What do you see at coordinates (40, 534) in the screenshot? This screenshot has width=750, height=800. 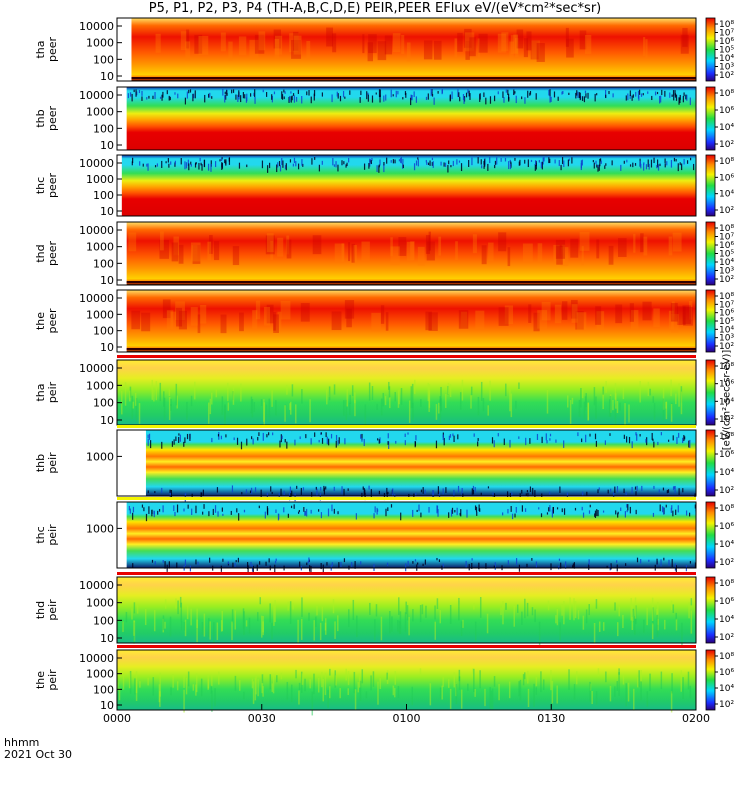 I see `probe-label: thc` at bounding box center [40, 534].